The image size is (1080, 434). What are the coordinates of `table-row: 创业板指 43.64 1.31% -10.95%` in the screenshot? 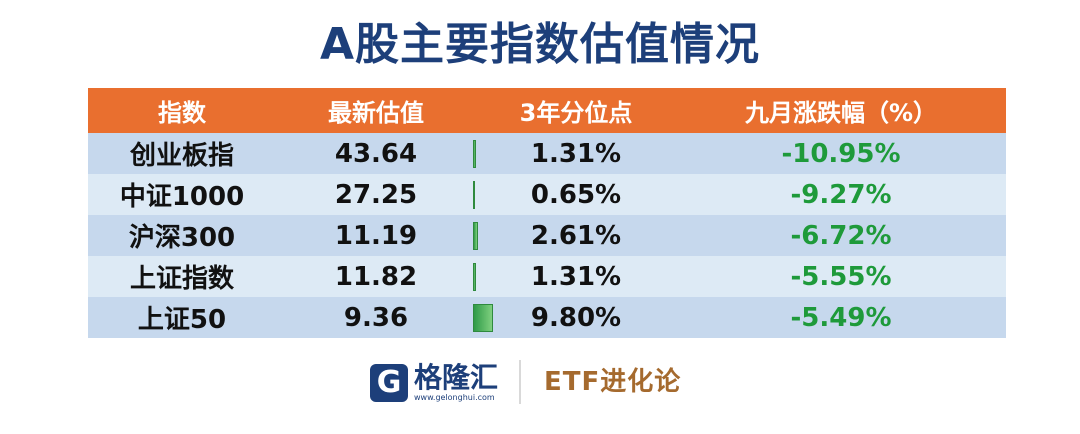 It's located at (547, 153).